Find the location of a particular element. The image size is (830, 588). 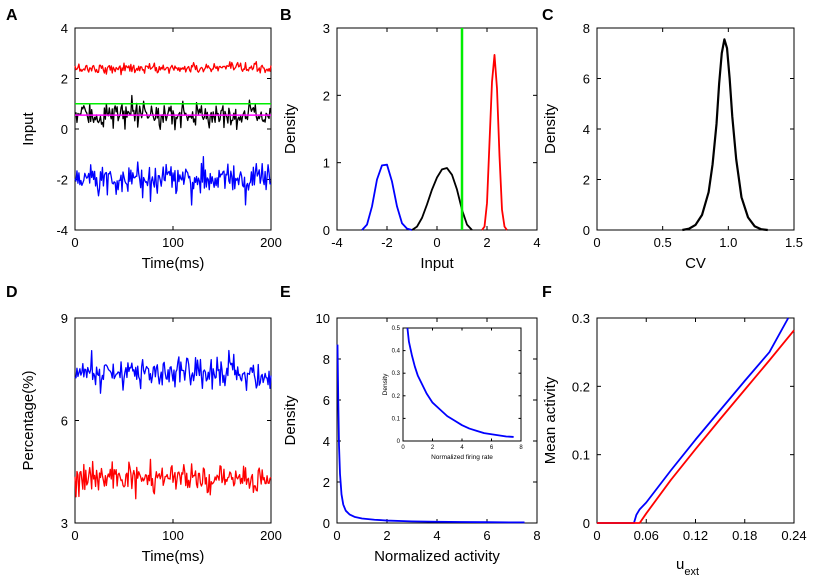

series-inhibitory-input is located at coordinates (173, 180).